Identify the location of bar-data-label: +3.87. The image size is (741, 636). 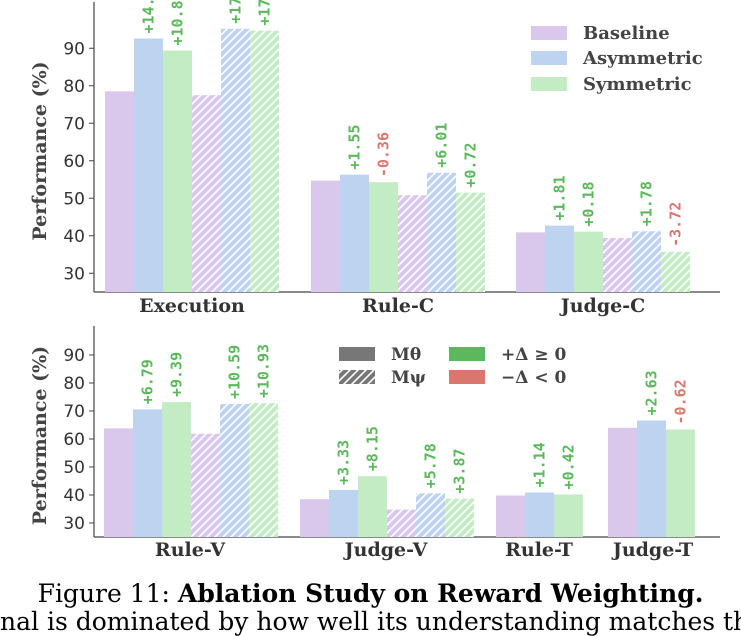
(460, 470).